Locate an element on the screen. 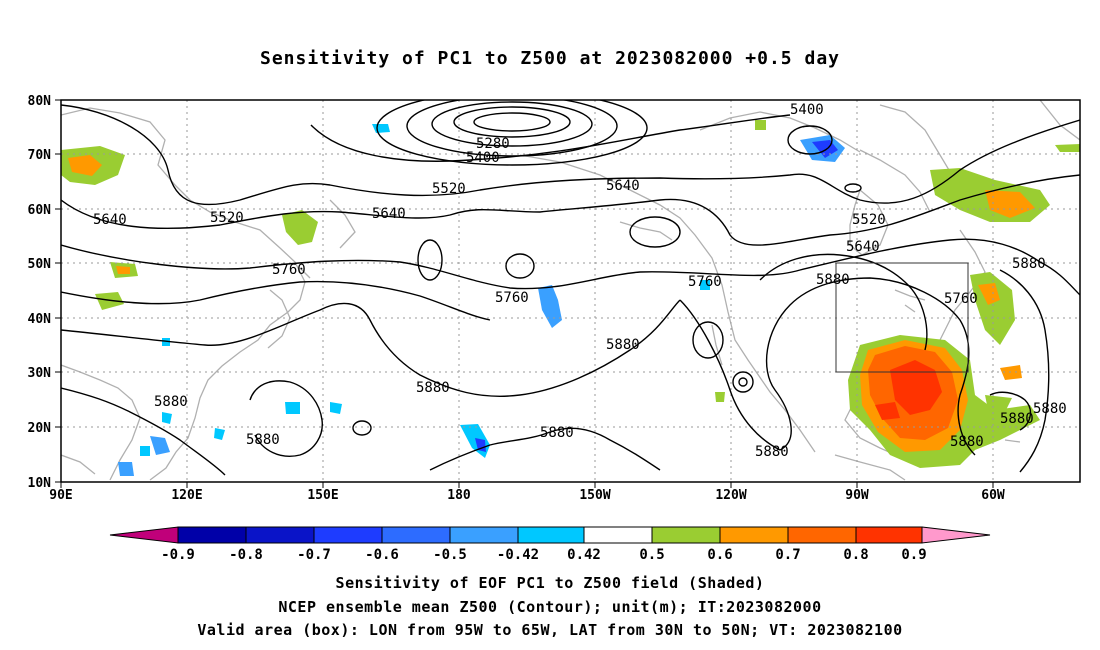 The image size is (1100, 650). colorbar-label: -0.42 is located at coordinates (518, 555).